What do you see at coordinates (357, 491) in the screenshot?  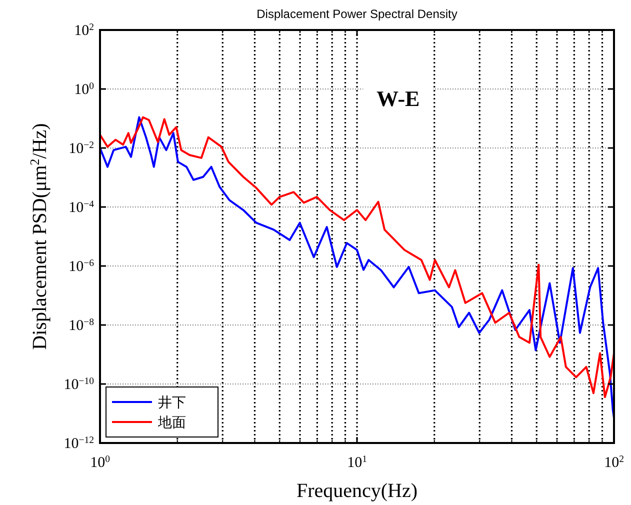 I see `x-axis-title: Frequency(Hz)` at bounding box center [357, 491].